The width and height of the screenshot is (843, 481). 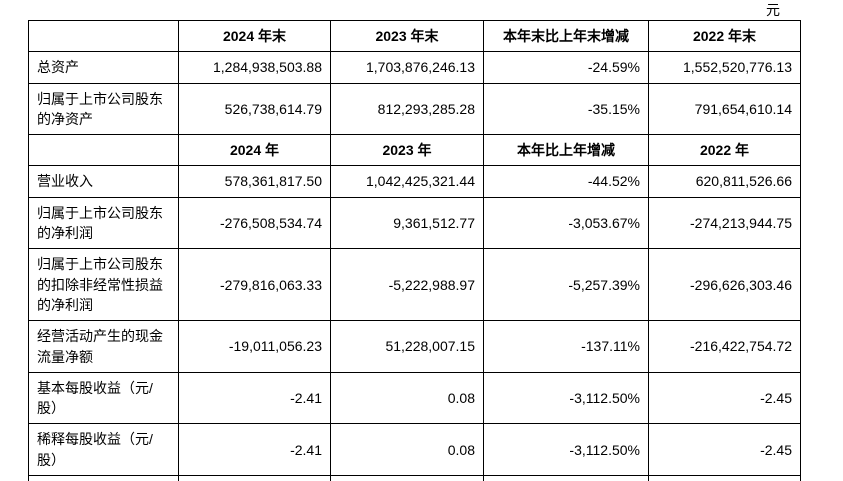 What do you see at coordinates (103, 67) in the screenshot?
I see `row-label: 总资产` at bounding box center [103, 67].